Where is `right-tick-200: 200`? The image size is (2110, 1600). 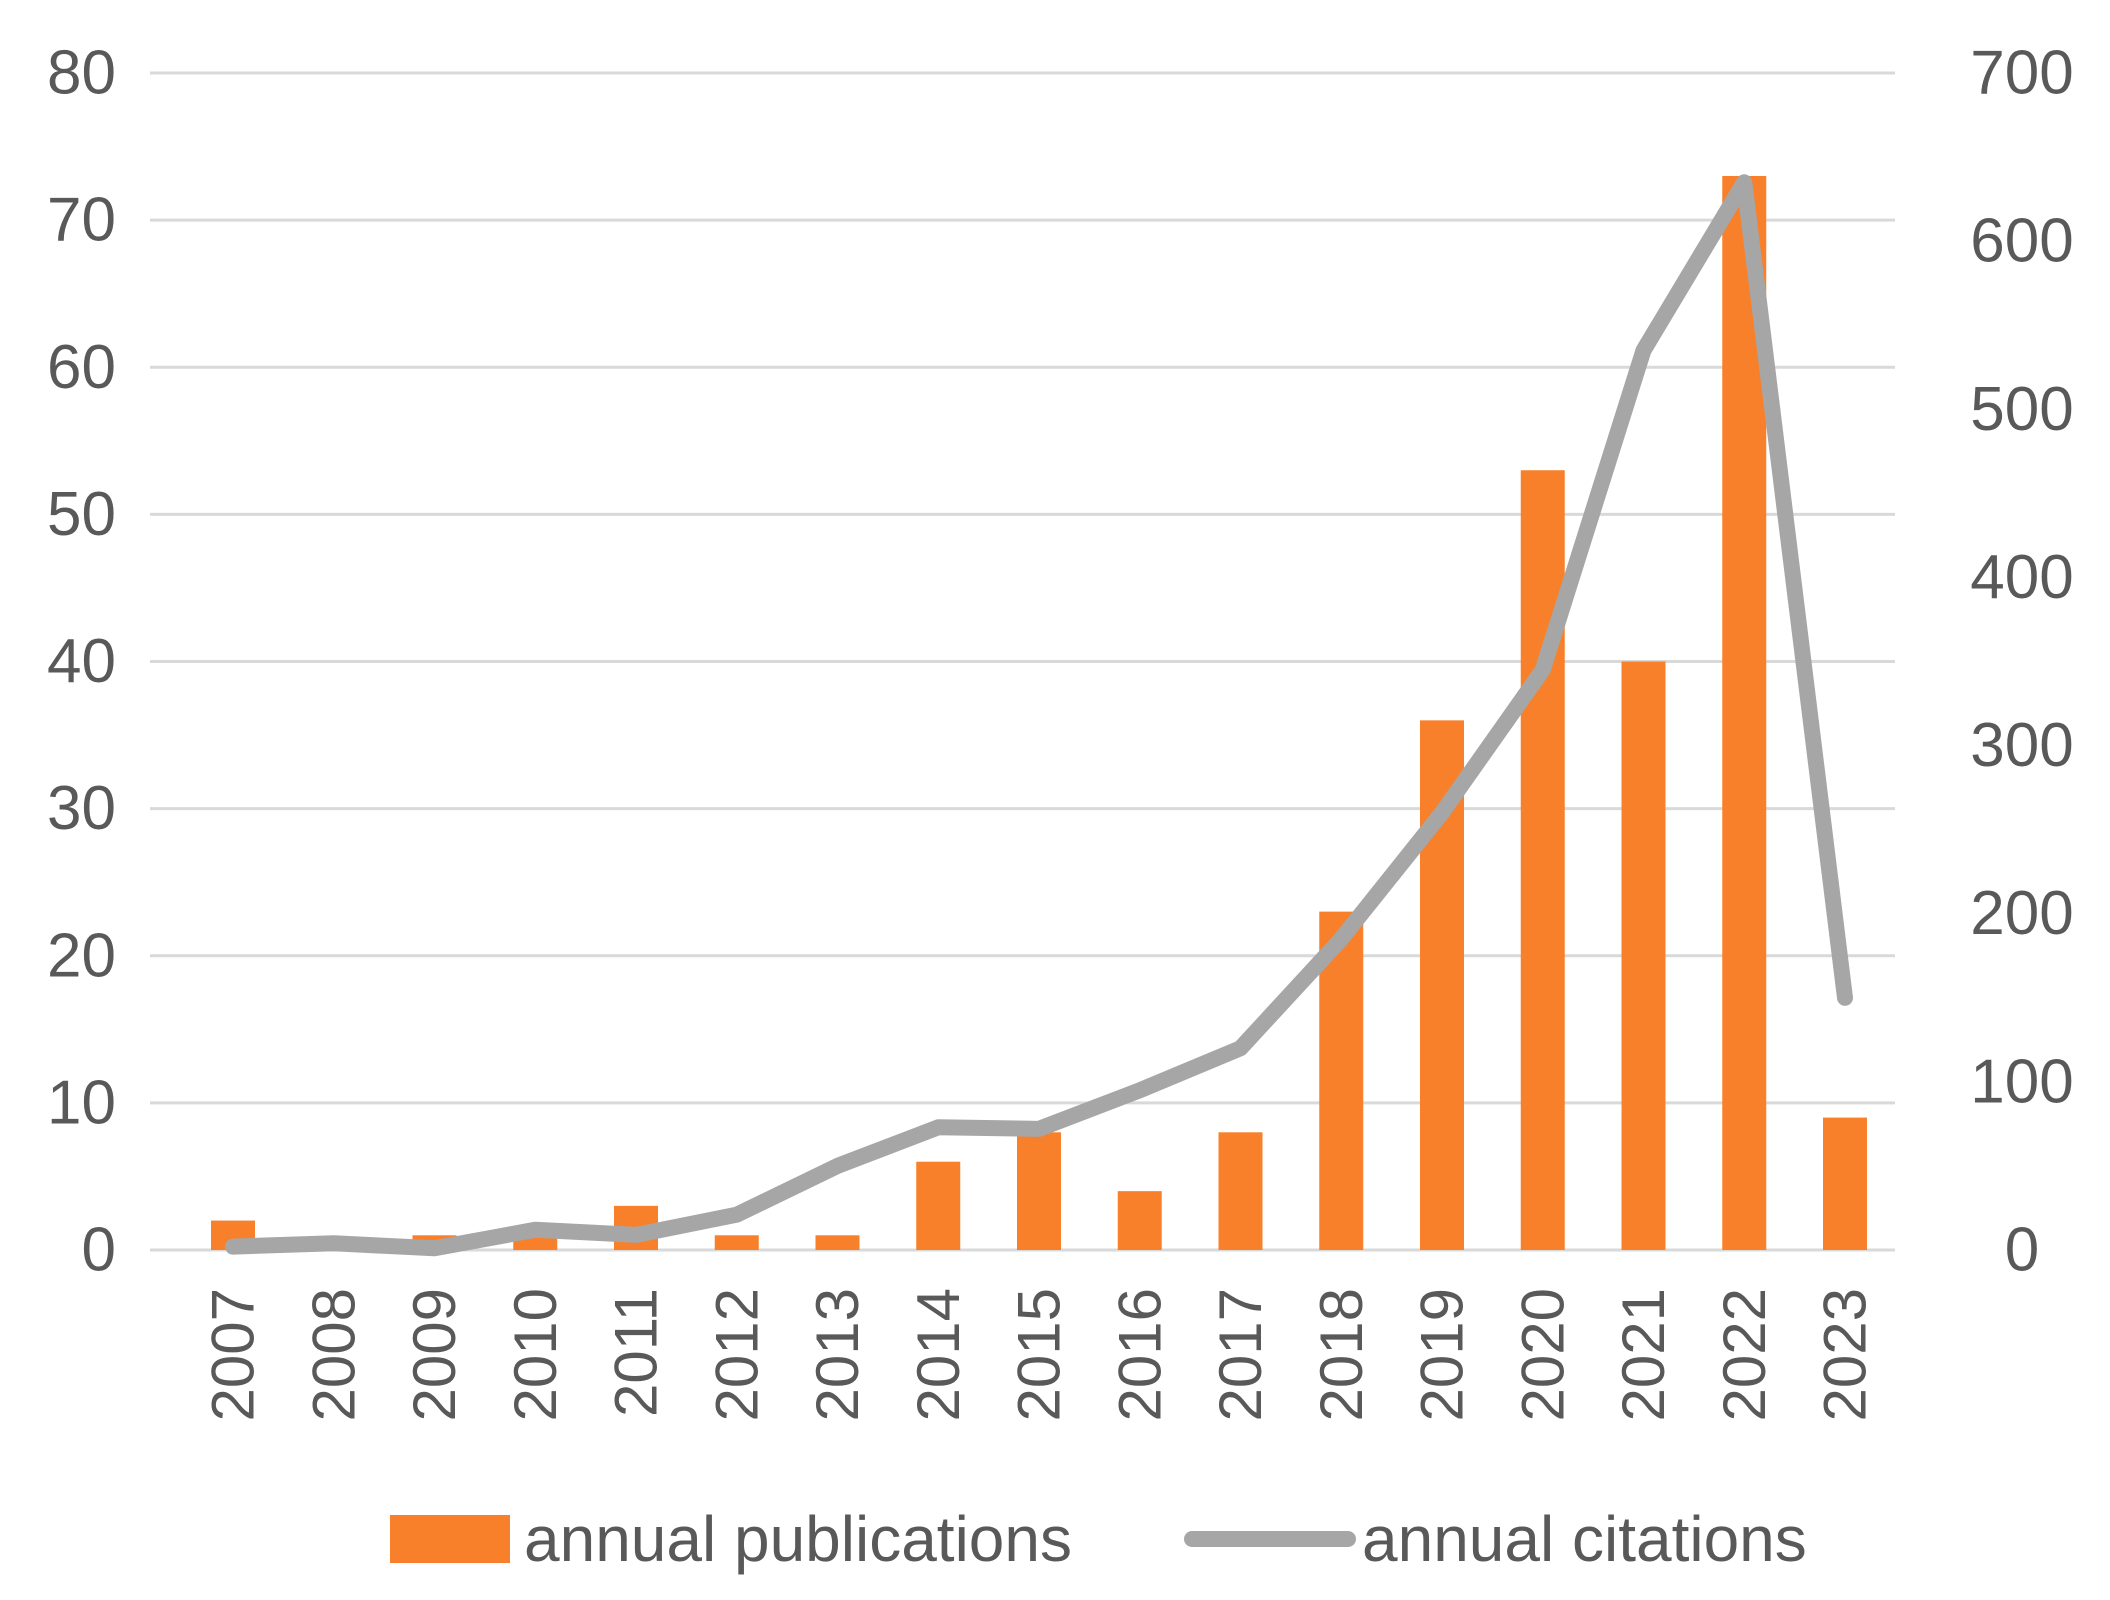 right-tick-200: 200 is located at coordinates (2021, 913).